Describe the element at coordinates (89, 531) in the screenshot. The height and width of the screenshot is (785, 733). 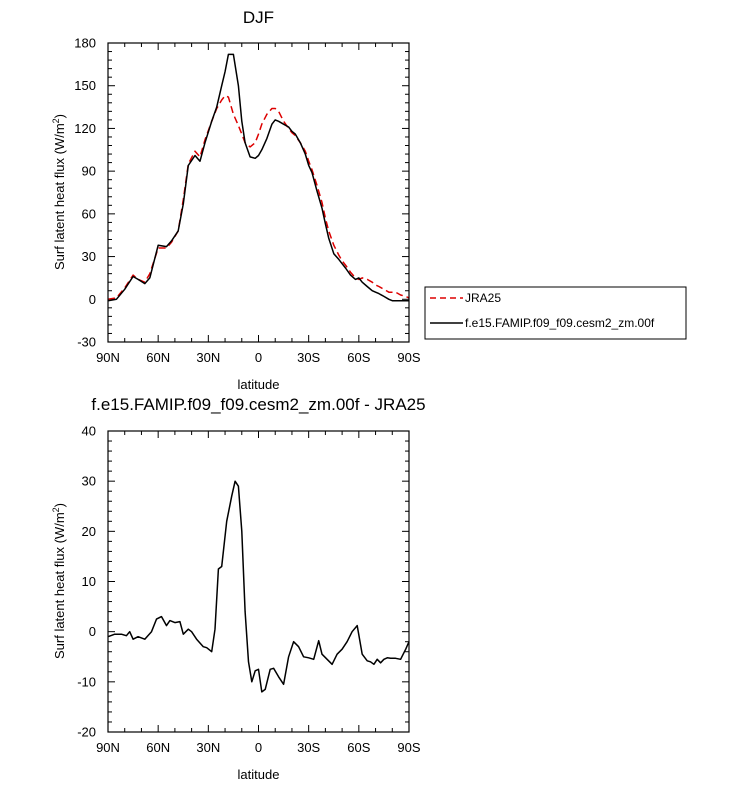
I see `bottom-ytick-label: 20` at that location.